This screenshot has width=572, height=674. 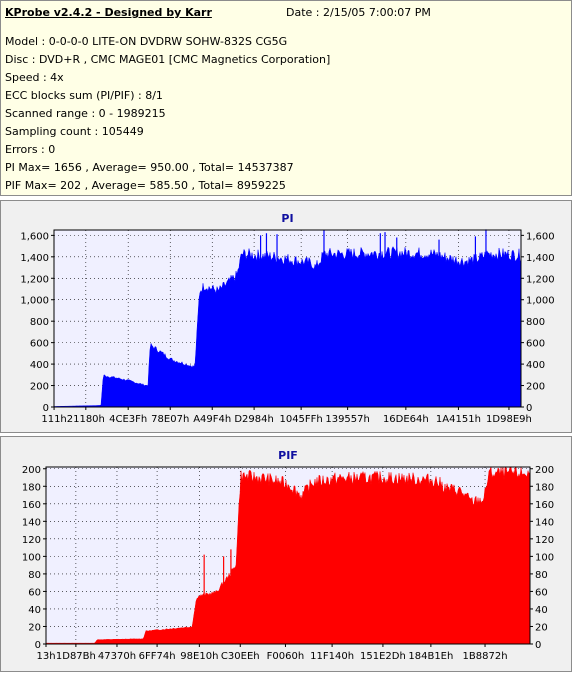 What do you see at coordinates (287, 218) in the screenshot?
I see `pi-chart-title: PI` at bounding box center [287, 218].